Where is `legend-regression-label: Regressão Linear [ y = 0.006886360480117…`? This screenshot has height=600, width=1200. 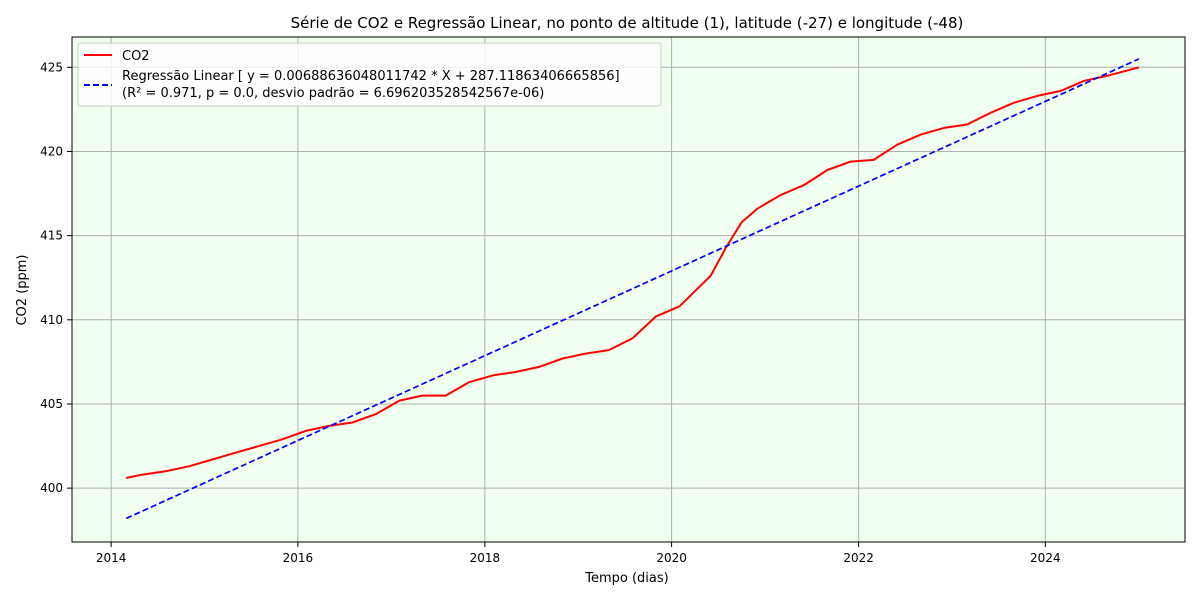
legend-regression-label: Regressão Linear [ y = 0.006886360480117… is located at coordinates (371, 76).